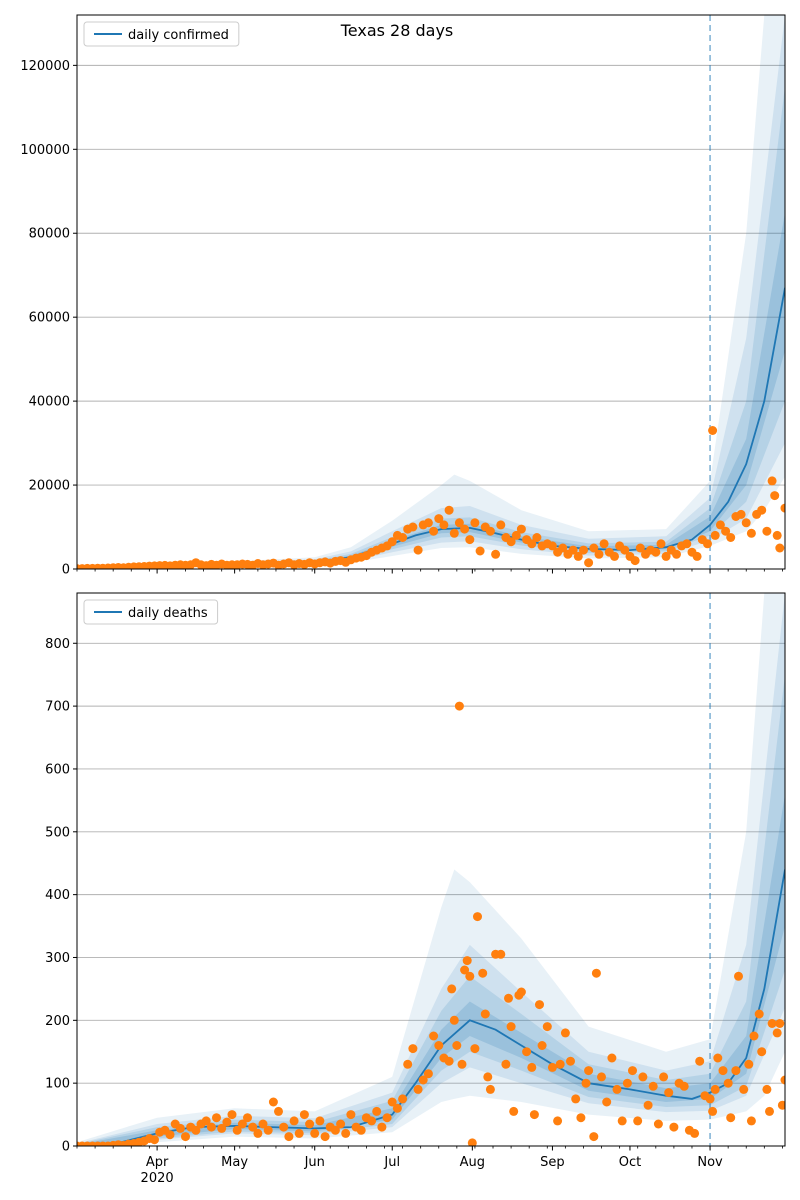 Image resolution: width=800 pixels, height=1200 pixels. What do you see at coordinates (168, 613) in the screenshot?
I see `legend-label: daily deaths` at bounding box center [168, 613].